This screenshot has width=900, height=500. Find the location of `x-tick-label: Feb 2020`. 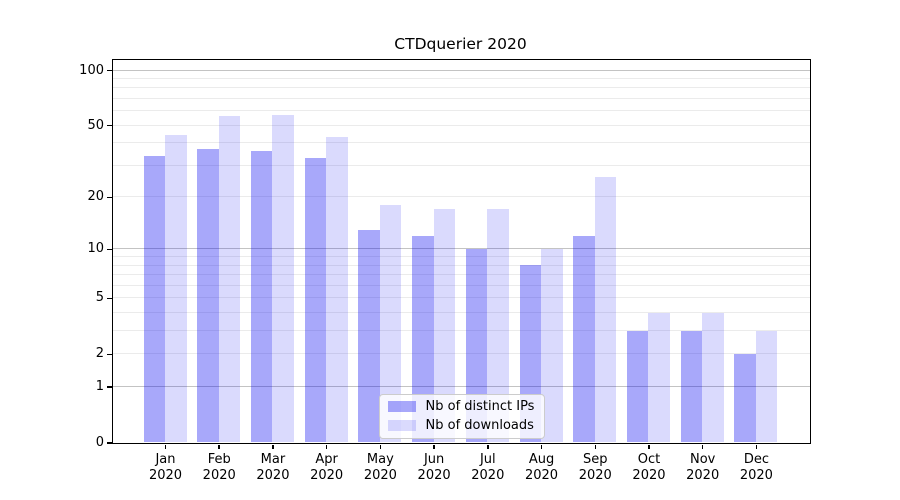

x-tick-label: Feb 2020 is located at coordinates (219, 467).